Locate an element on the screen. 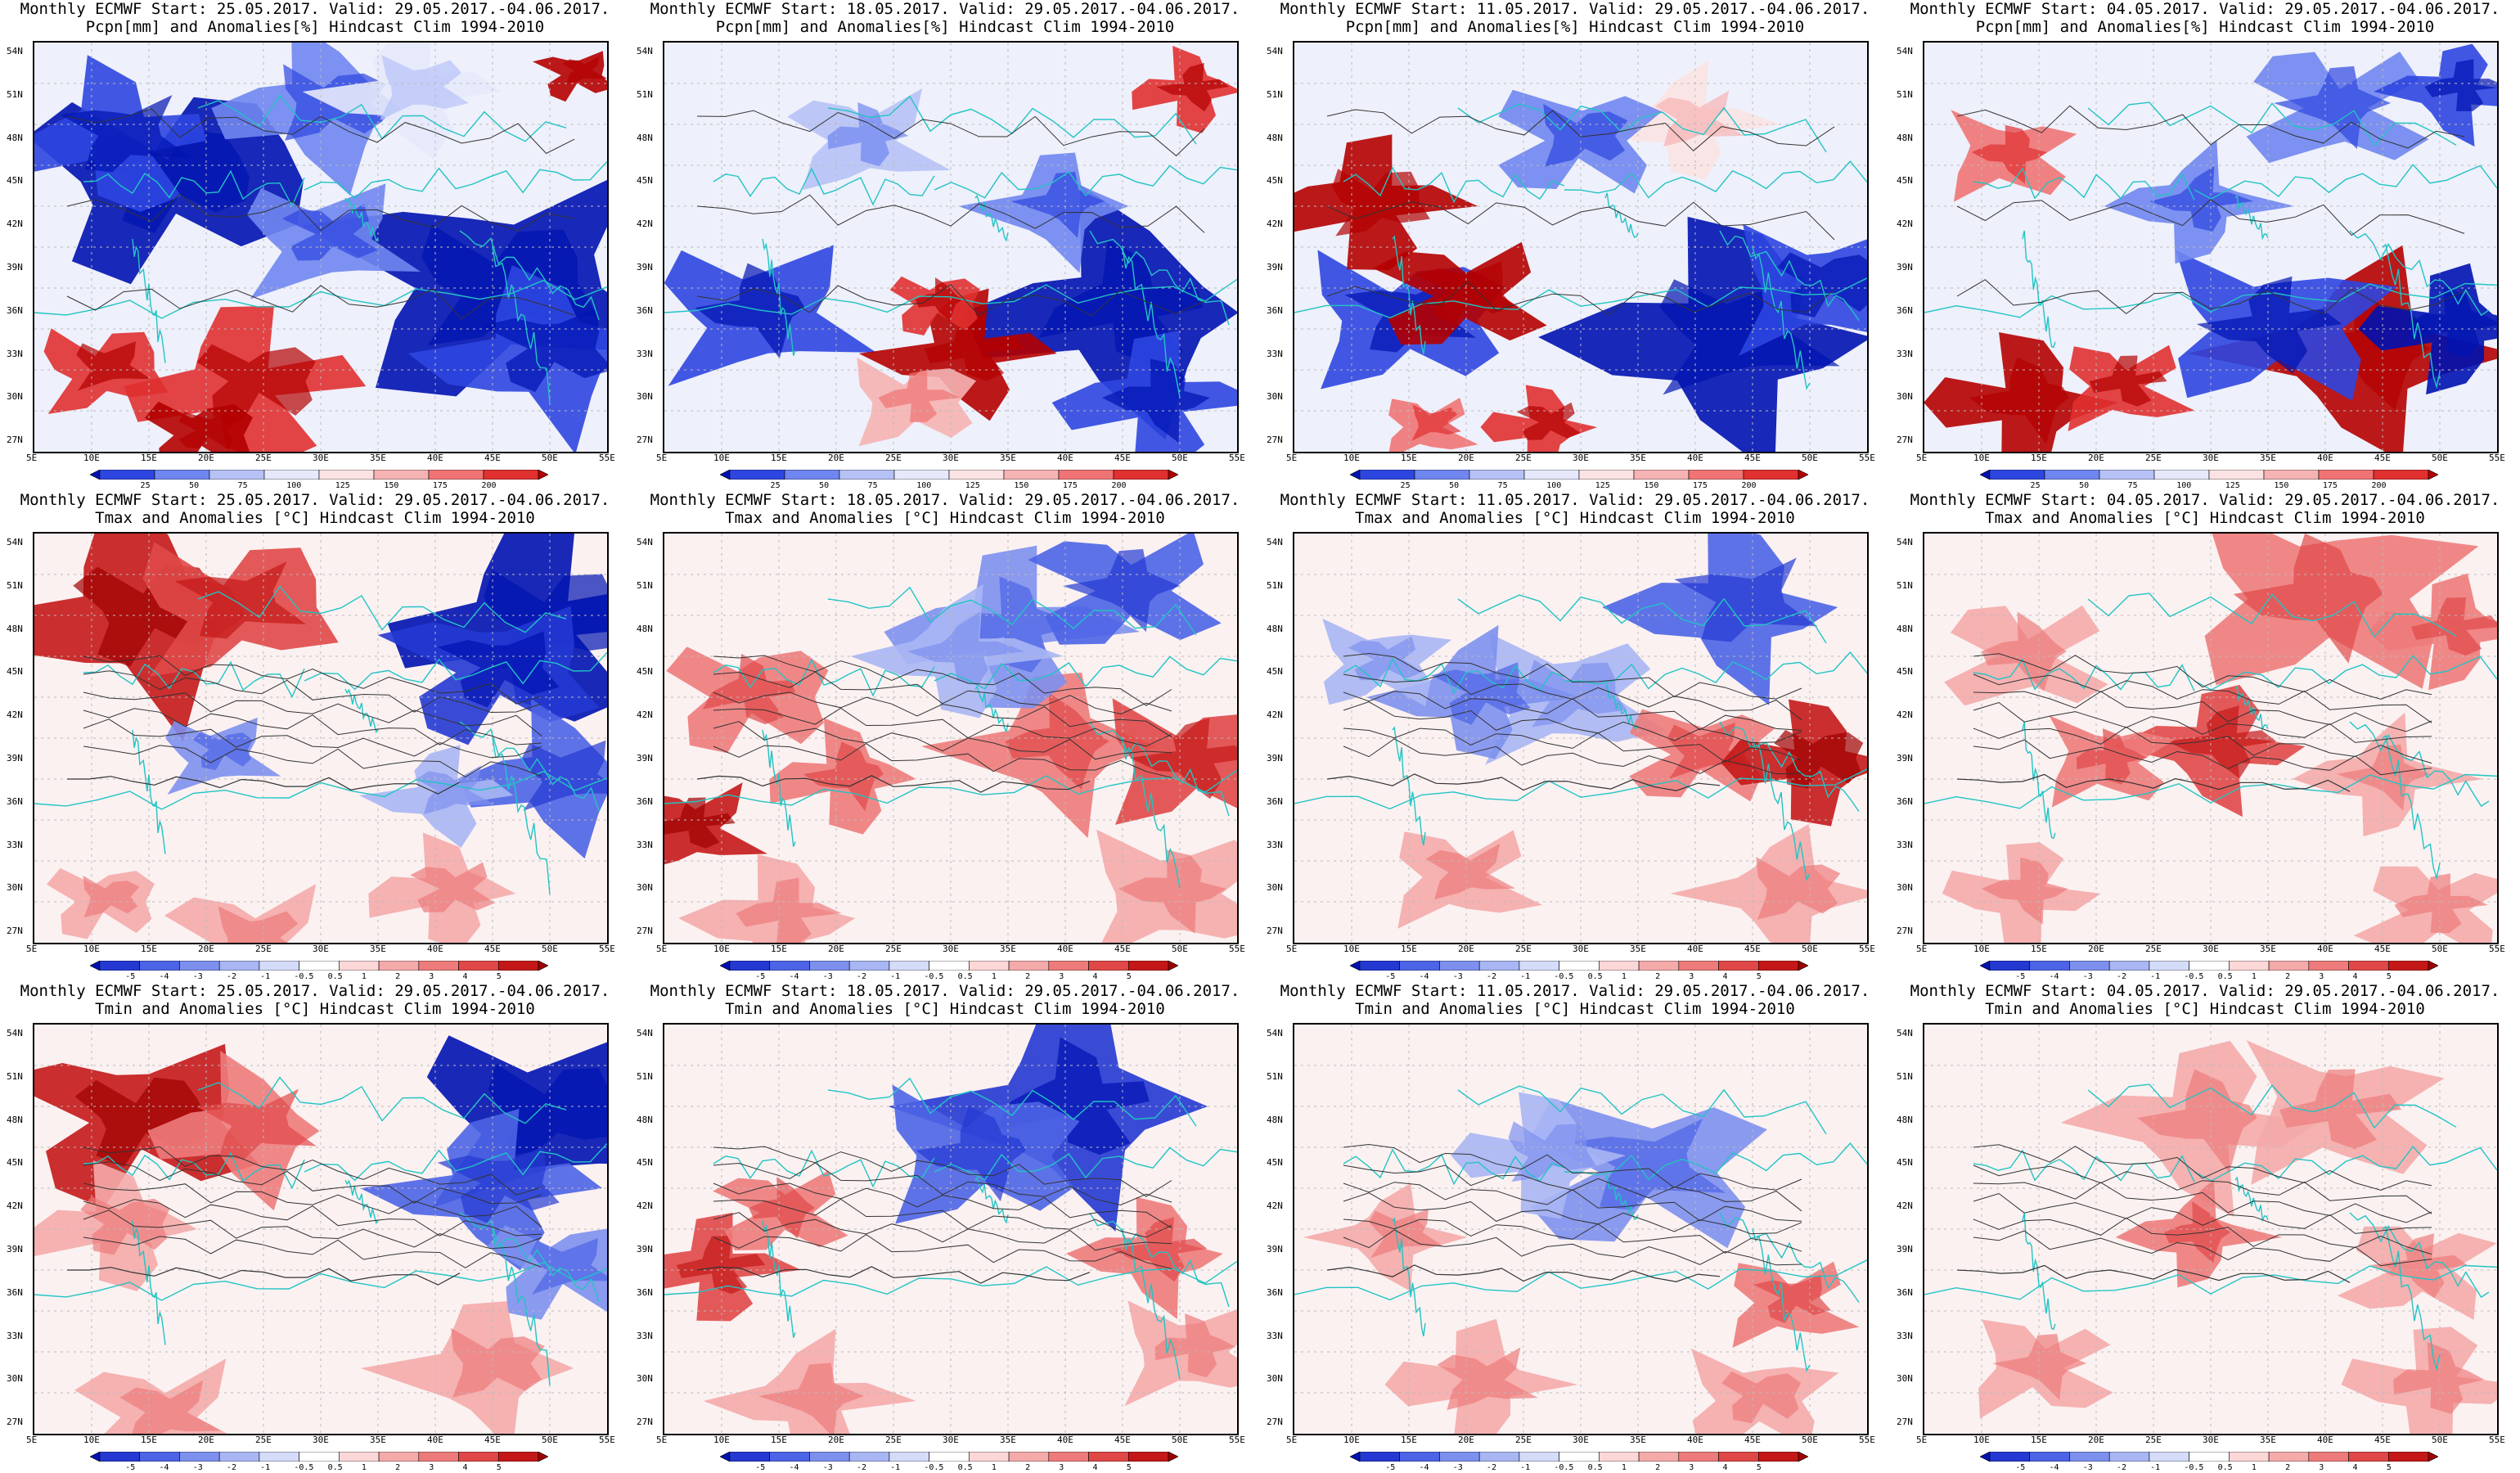 This screenshot has width=2520, height=1473. colorbar-label: 150 is located at coordinates (1652, 486).